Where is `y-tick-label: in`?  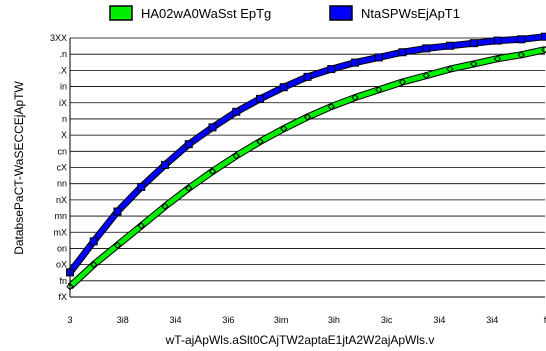 y-tick-label: in is located at coordinates (63, 87).